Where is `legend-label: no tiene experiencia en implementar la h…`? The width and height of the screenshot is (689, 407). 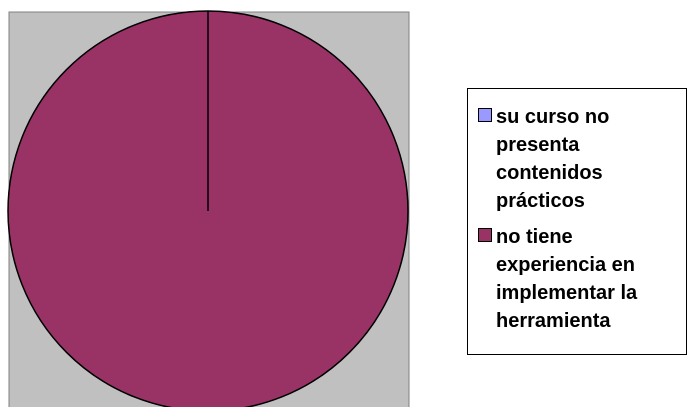
legend-label: no tiene experiencia en implementar la h… is located at coordinates (567, 279).